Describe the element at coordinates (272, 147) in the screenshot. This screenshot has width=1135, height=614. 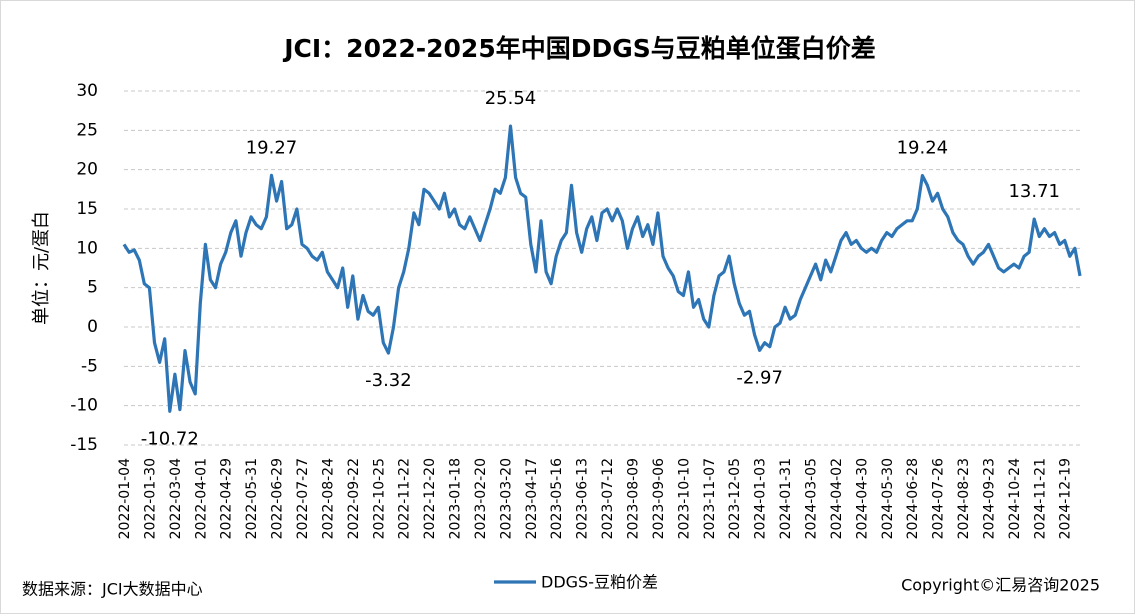
I see `data-label: 19.27` at that location.